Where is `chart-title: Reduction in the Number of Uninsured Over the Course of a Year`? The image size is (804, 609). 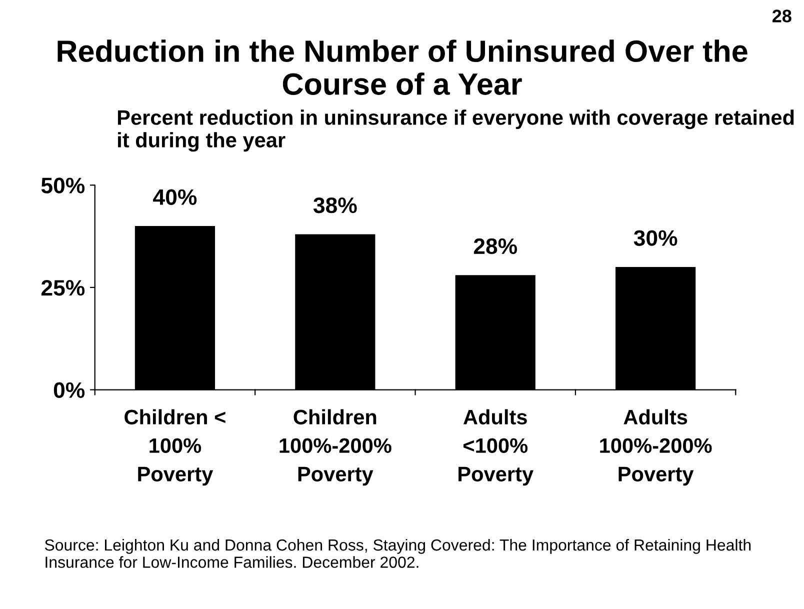 chart-title: Reduction in the Number of Uninsured Over the Course of a Year is located at coordinates (403, 67).